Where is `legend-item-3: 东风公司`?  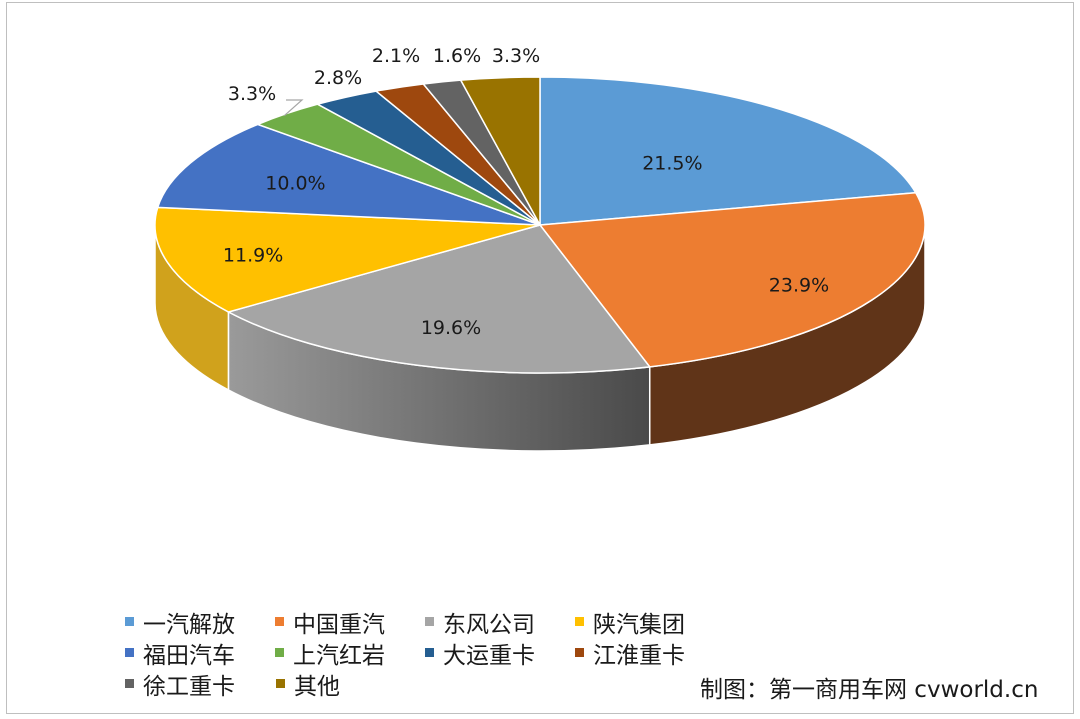 legend-item-3: 东风公司 is located at coordinates (500, 622).